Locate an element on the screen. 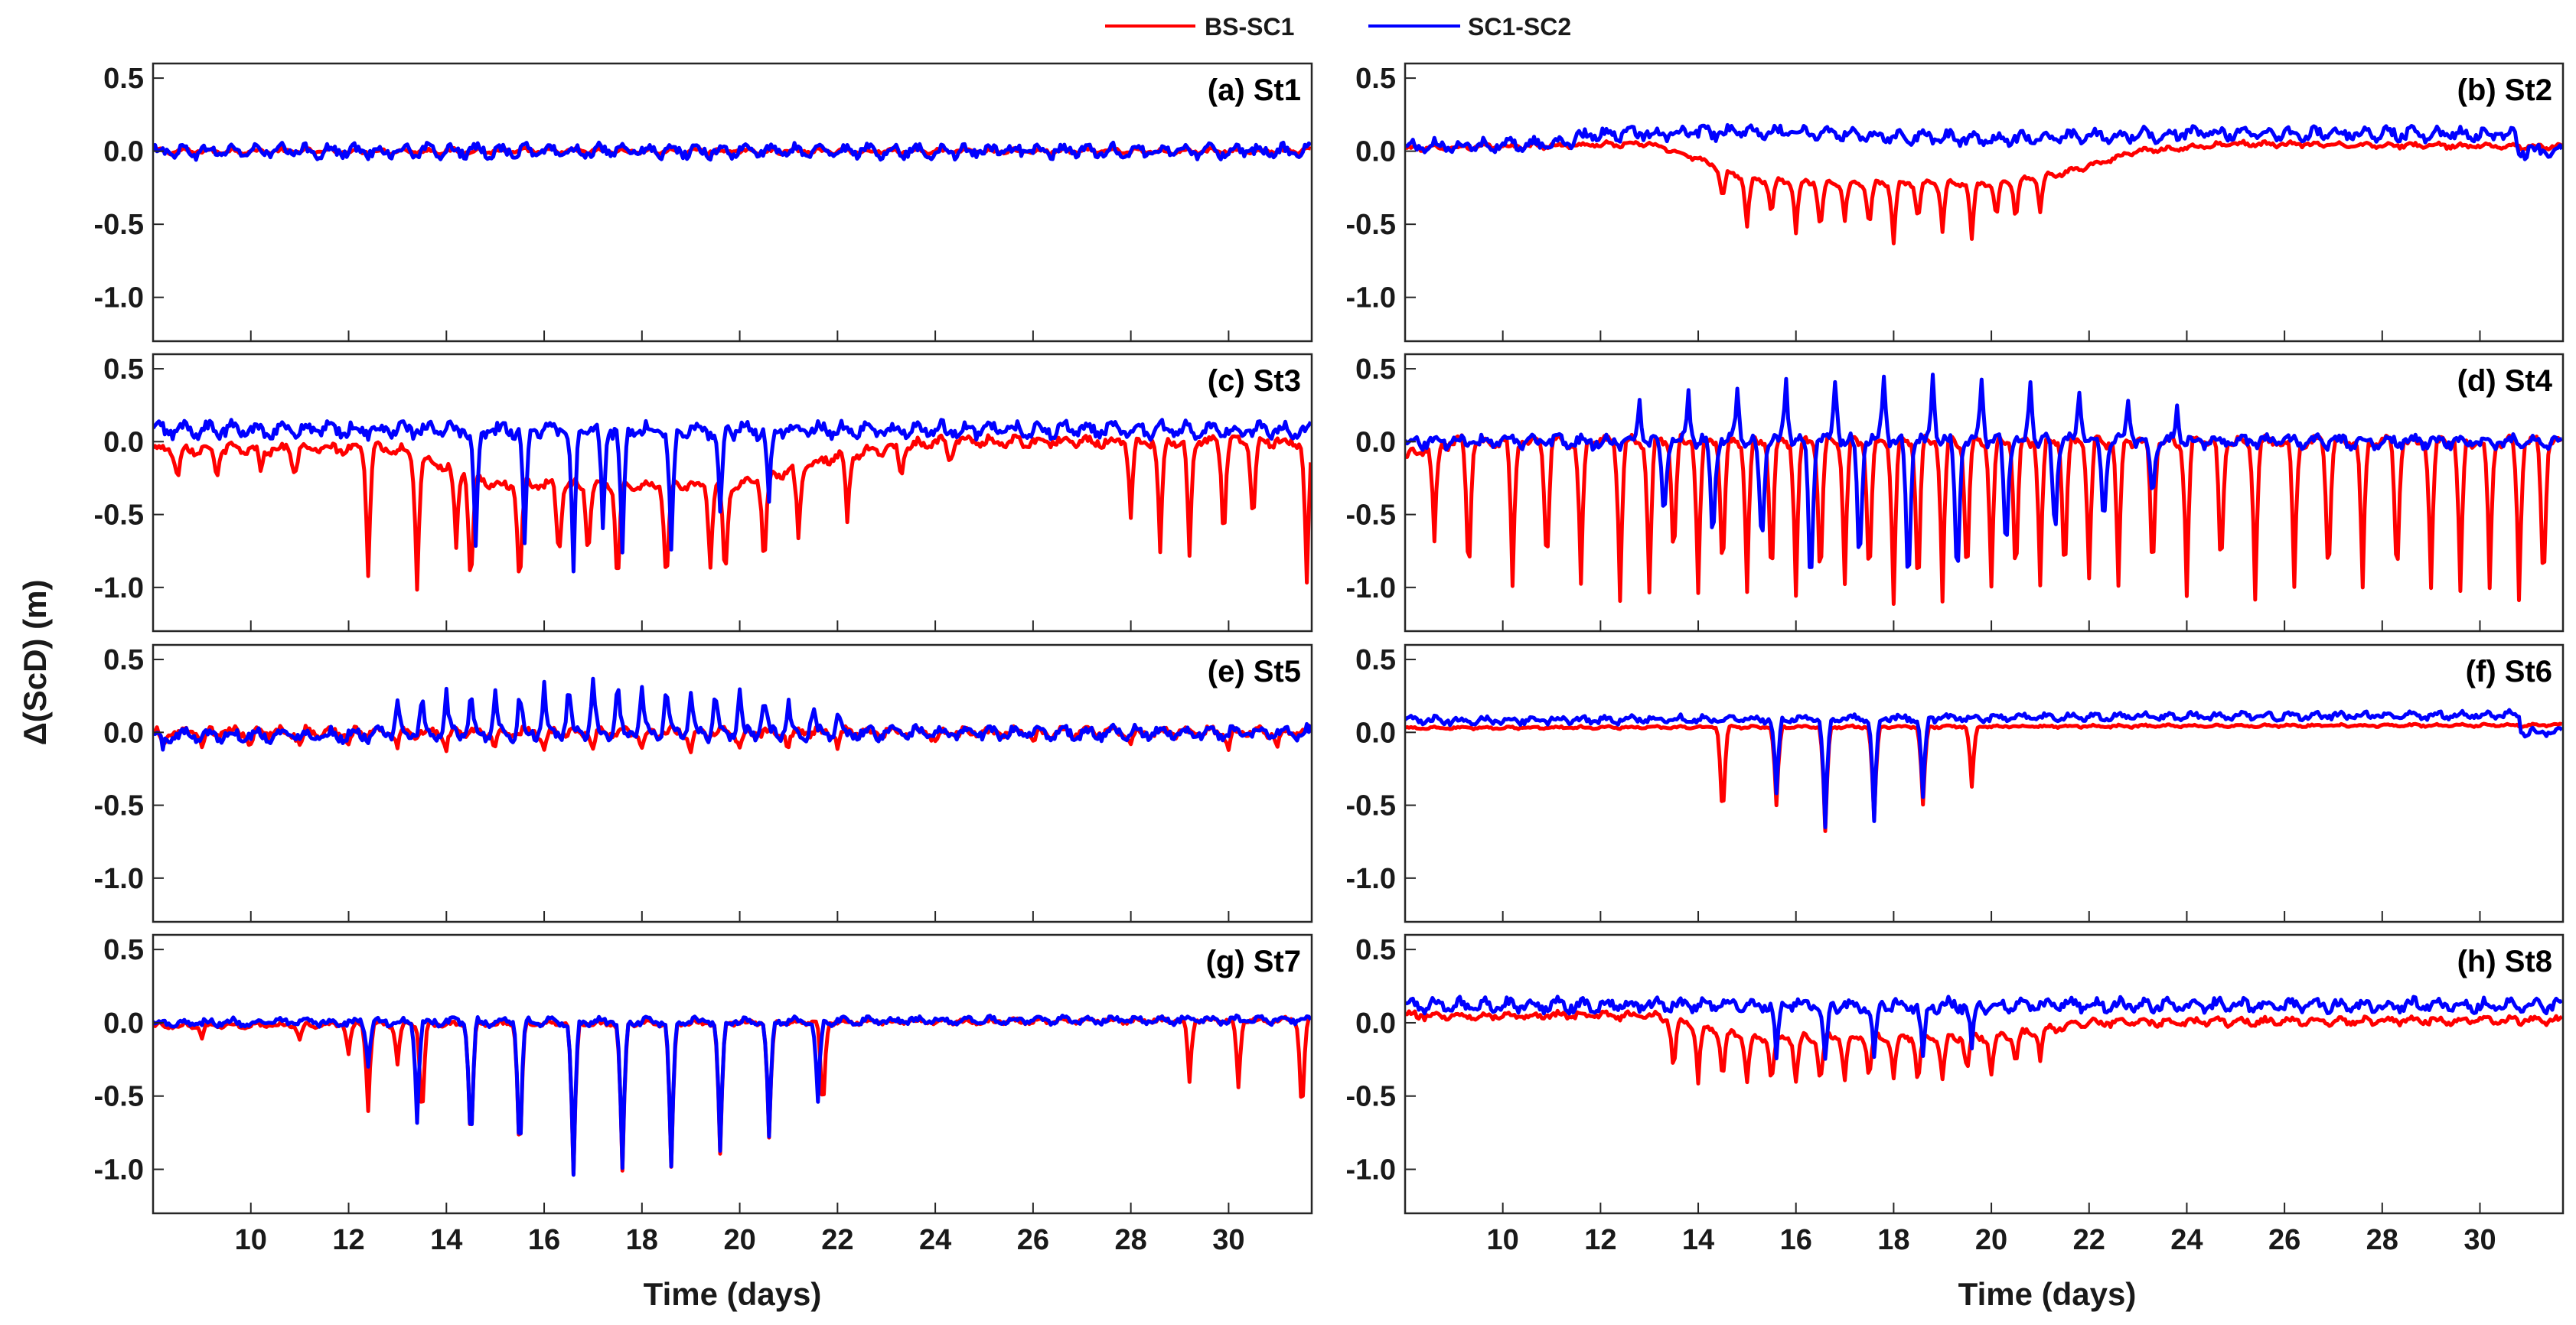  panel-label: (b) St2 is located at coordinates (2504, 90).